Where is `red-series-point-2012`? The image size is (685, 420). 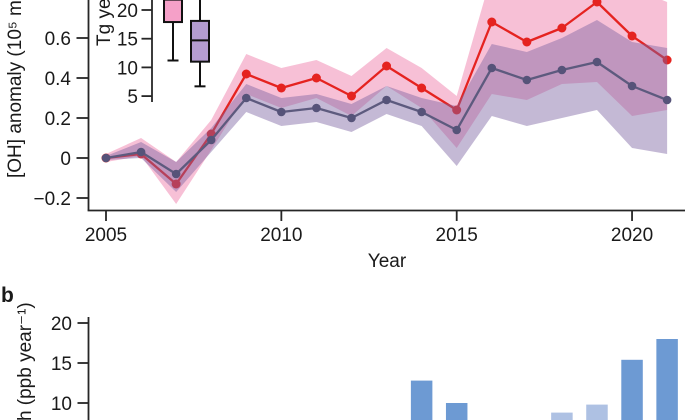
red-series-point-2012 is located at coordinates (351, 96).